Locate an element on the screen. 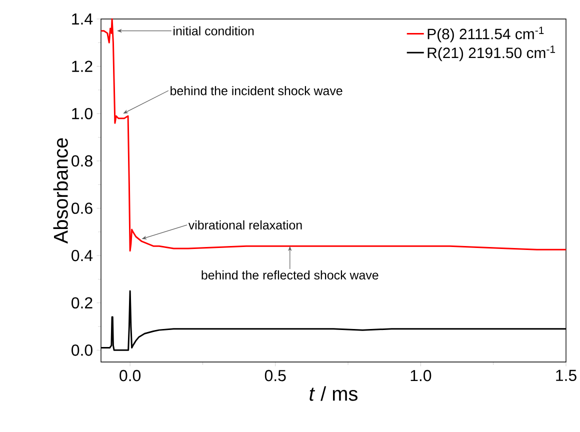 This screenshot has height=432, width=580. y-tick-label: 0.6 is located at coordinates (82, 208).